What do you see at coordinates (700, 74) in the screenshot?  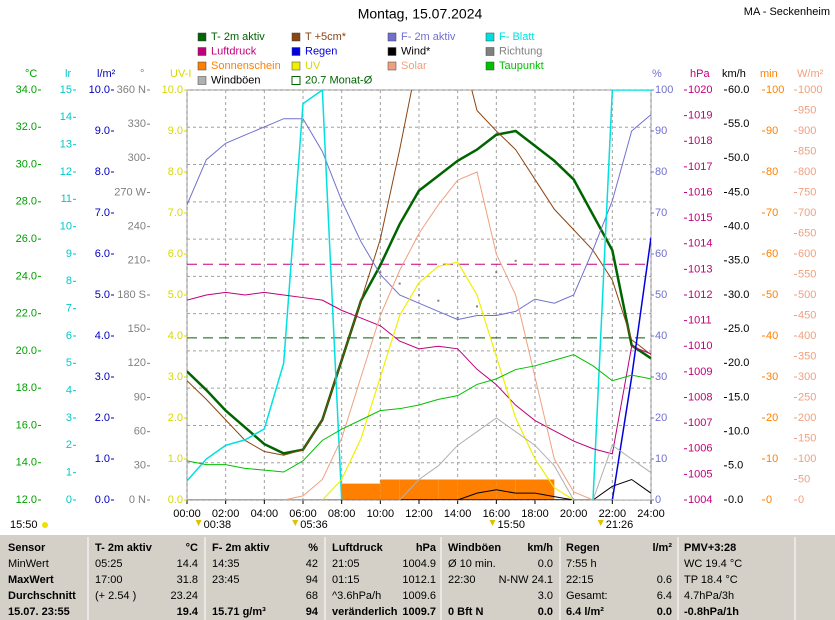 I see `axis-unit: hPa` at bounding box center [700, 74].